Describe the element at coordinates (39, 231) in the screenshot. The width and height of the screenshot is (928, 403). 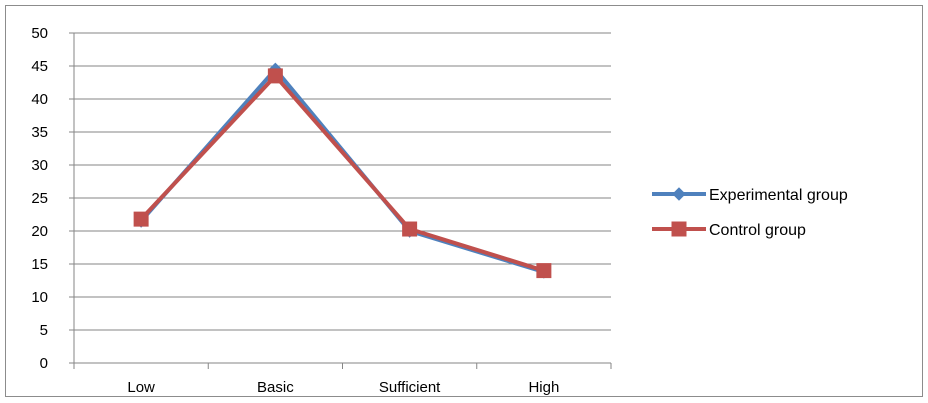
I see `y-tick-label-20: 20` at that location.